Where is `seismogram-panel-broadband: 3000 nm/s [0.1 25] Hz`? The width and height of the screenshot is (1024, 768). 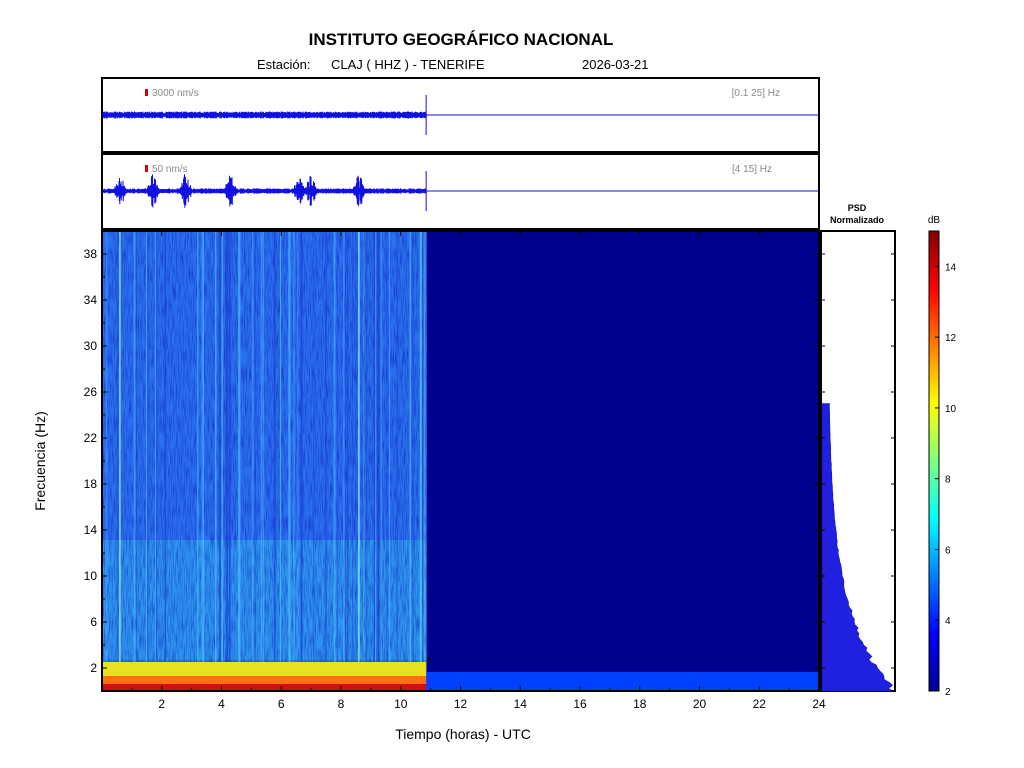 seismogram-panel-broadband: 3000 nm/s [0.1 25] Hz is located at coordinates (460, 115).